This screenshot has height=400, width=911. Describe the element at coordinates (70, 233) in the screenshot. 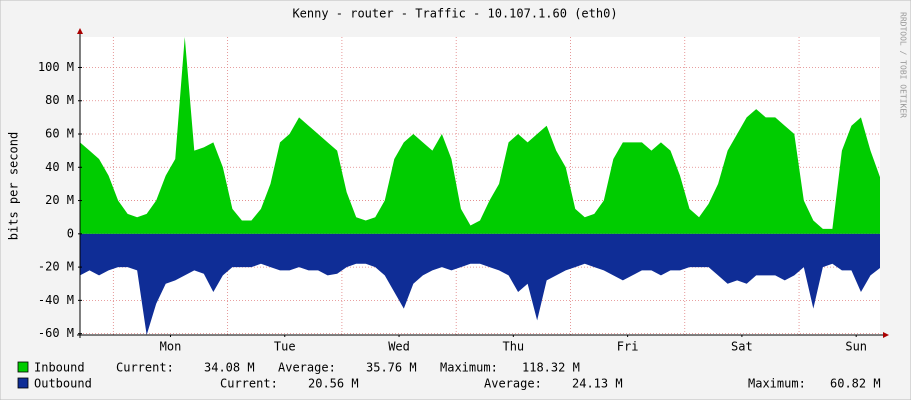

I see `y-tick-label: 0` at that location.